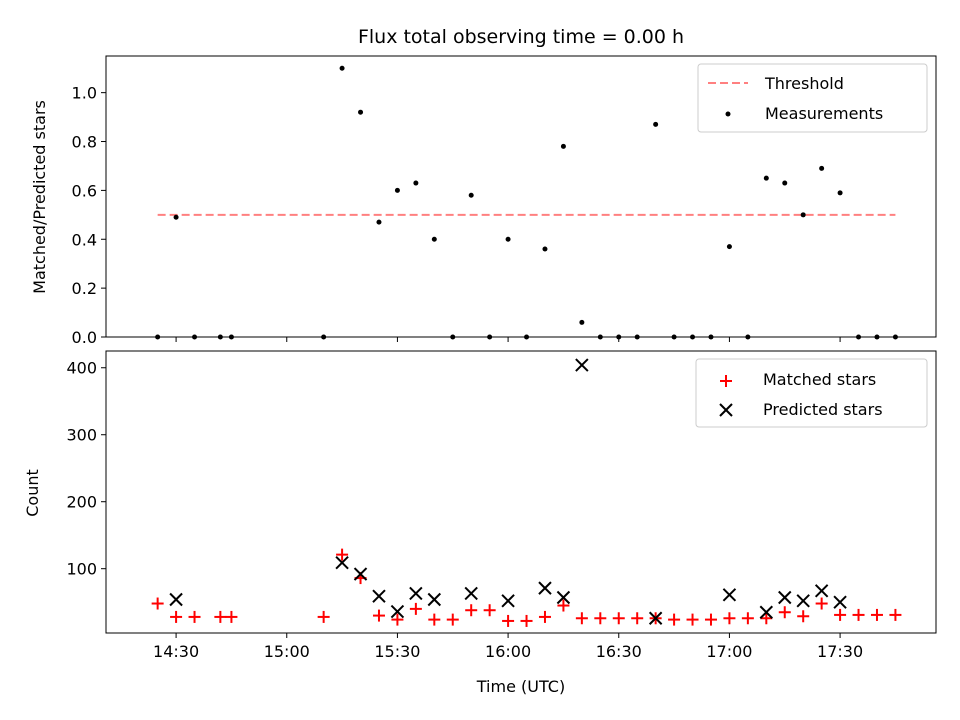  I want to click on x-tick-label: 16:00, so click(508, 651).